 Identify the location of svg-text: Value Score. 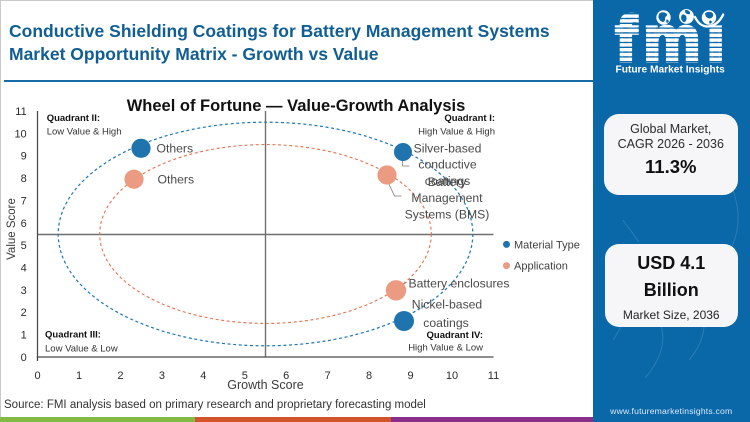
(12, 229).